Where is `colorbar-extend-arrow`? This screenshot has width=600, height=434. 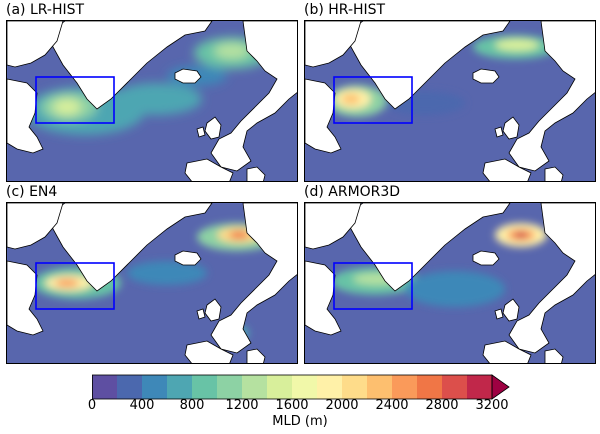 colorbar-extend-arrow is located at coordinates (500, 387).